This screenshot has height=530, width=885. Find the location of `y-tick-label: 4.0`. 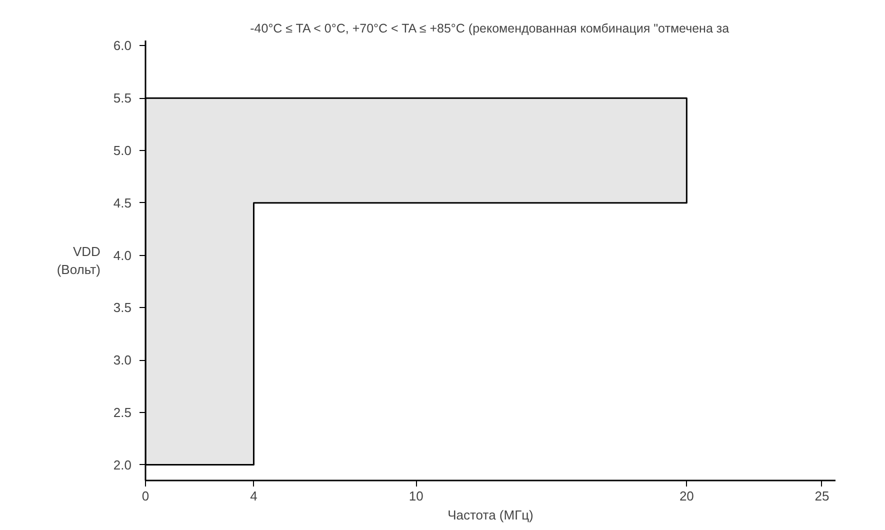

y-tick-label: 4.0 is located at coordinates (122, 255).